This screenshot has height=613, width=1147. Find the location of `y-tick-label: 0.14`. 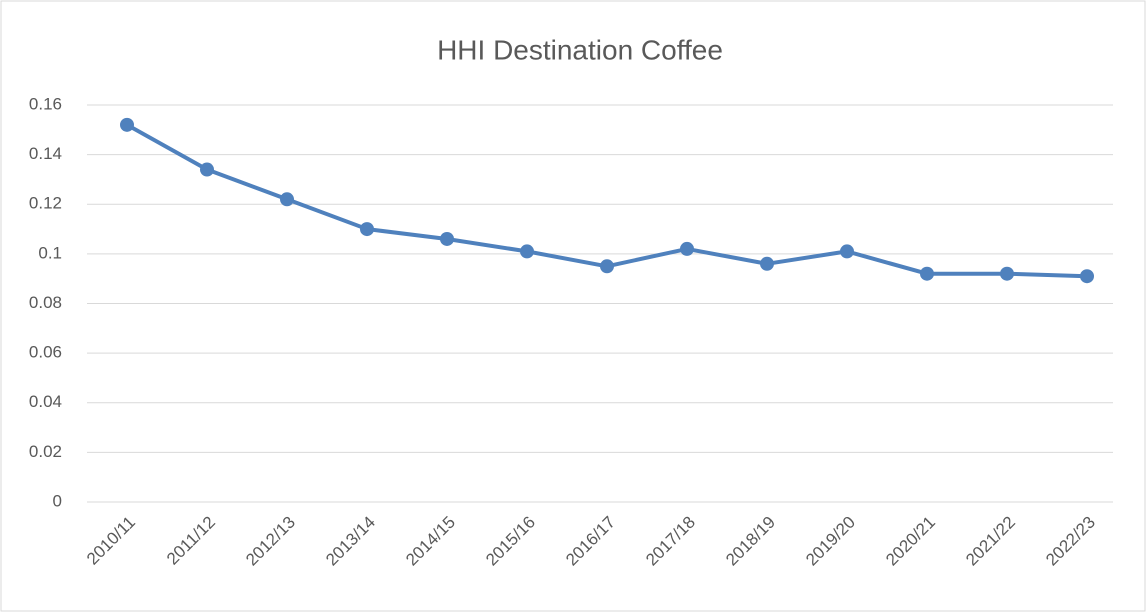

y-tick-label: 0.14 is located at coordinates (45, 153).